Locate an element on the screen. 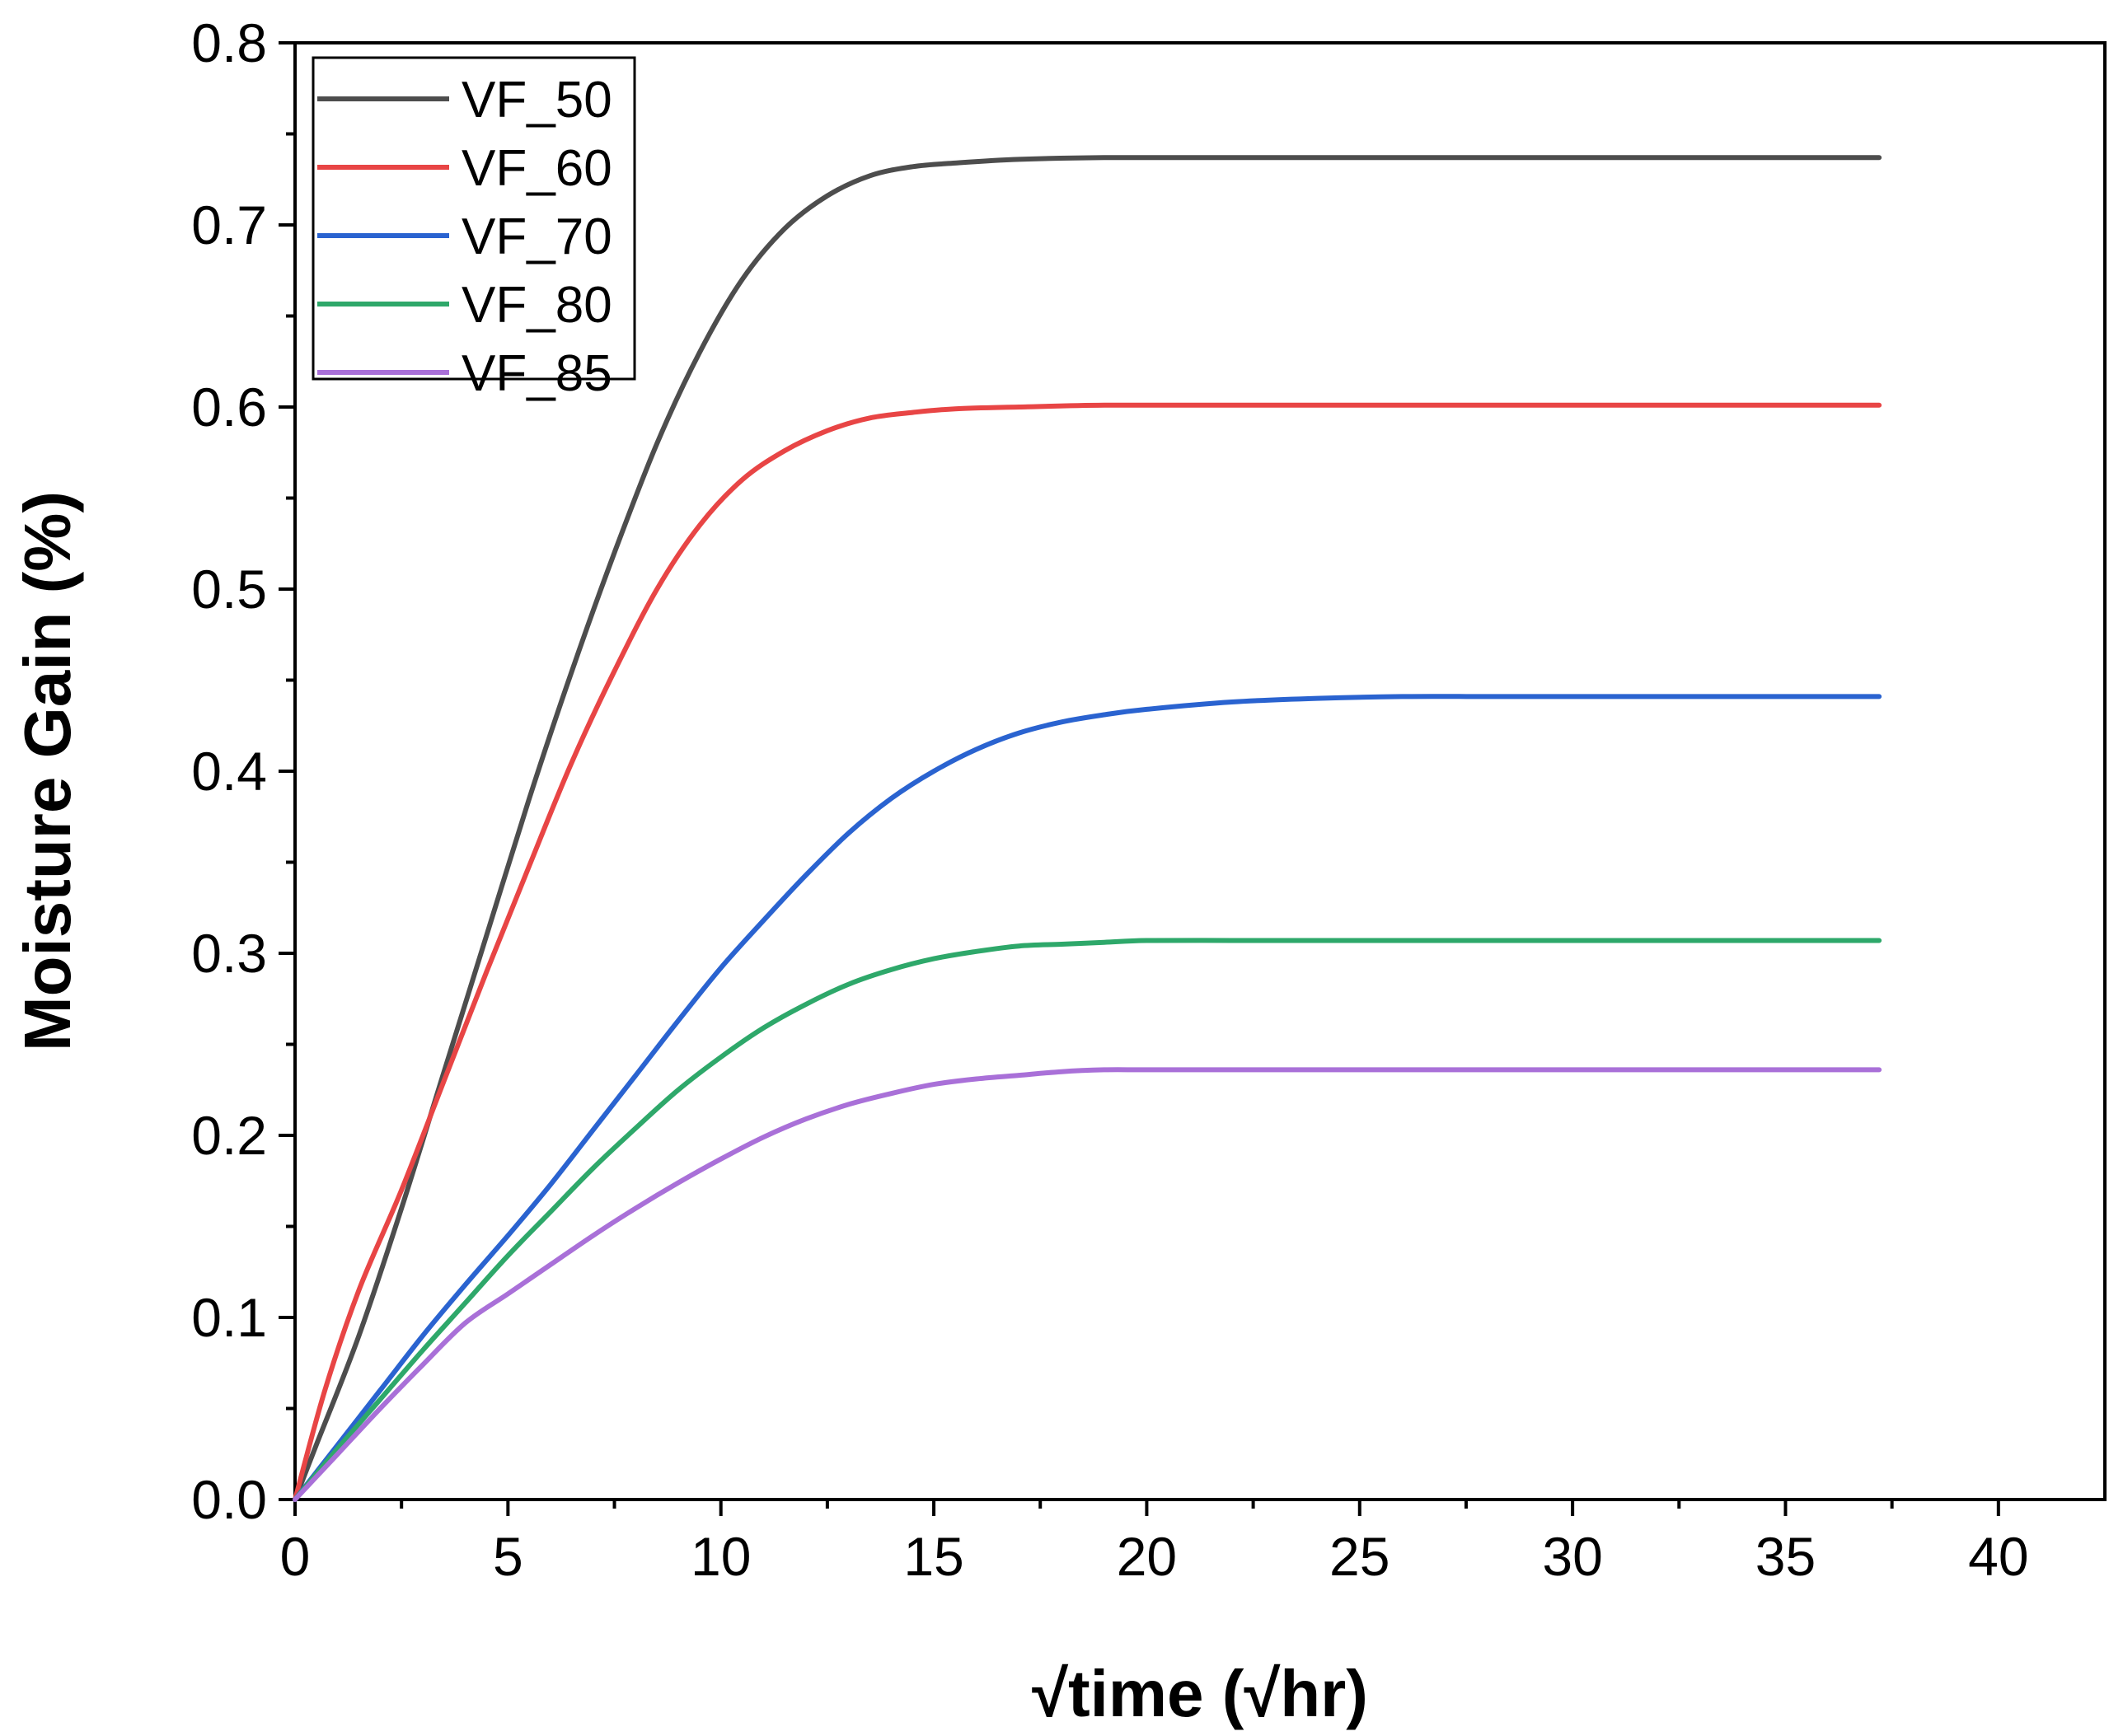  legend-label: VF_50 is located at coordinates (537, 100).